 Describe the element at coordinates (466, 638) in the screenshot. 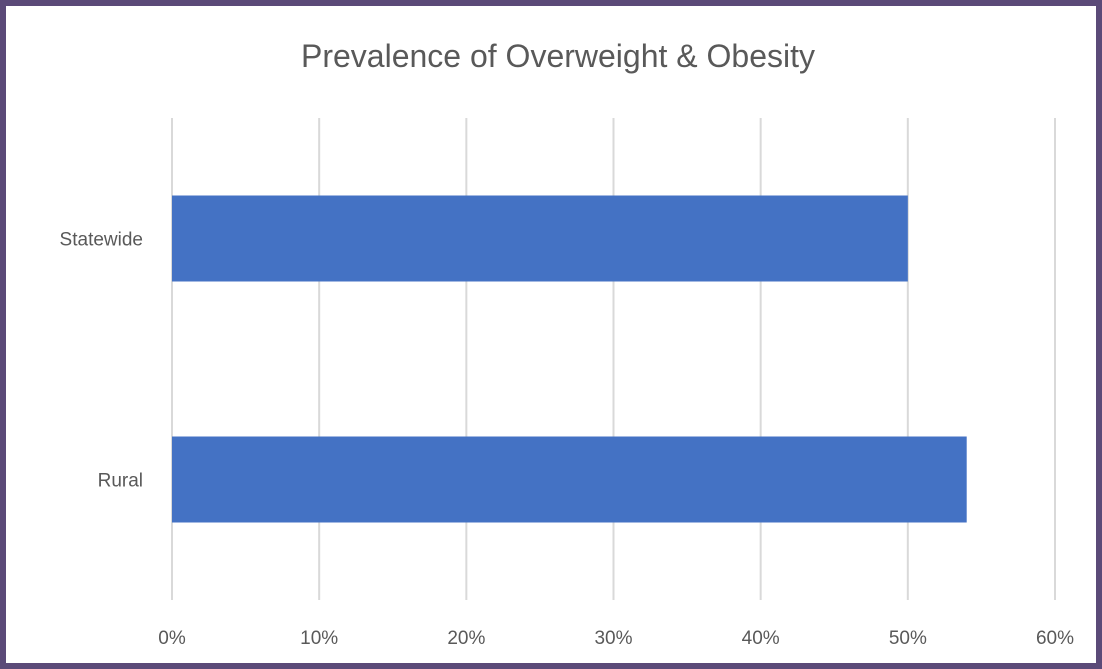

I see `x-tick-label: 20%` at that location.